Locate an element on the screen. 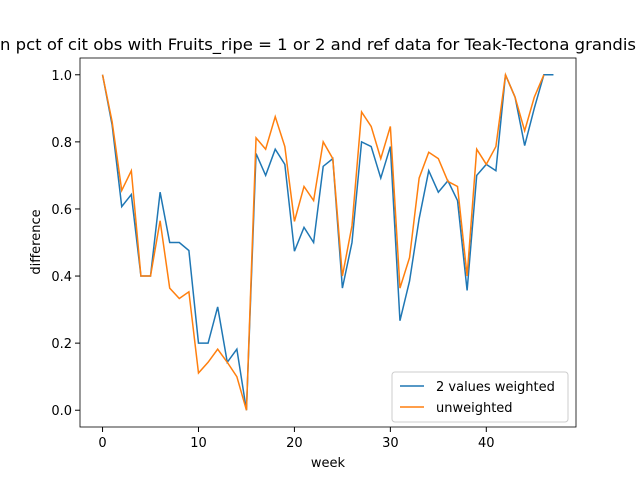 The width and height of the screenshot is (640, 480). y-tick-label: 0.6 is located at coordinates (61, 210).